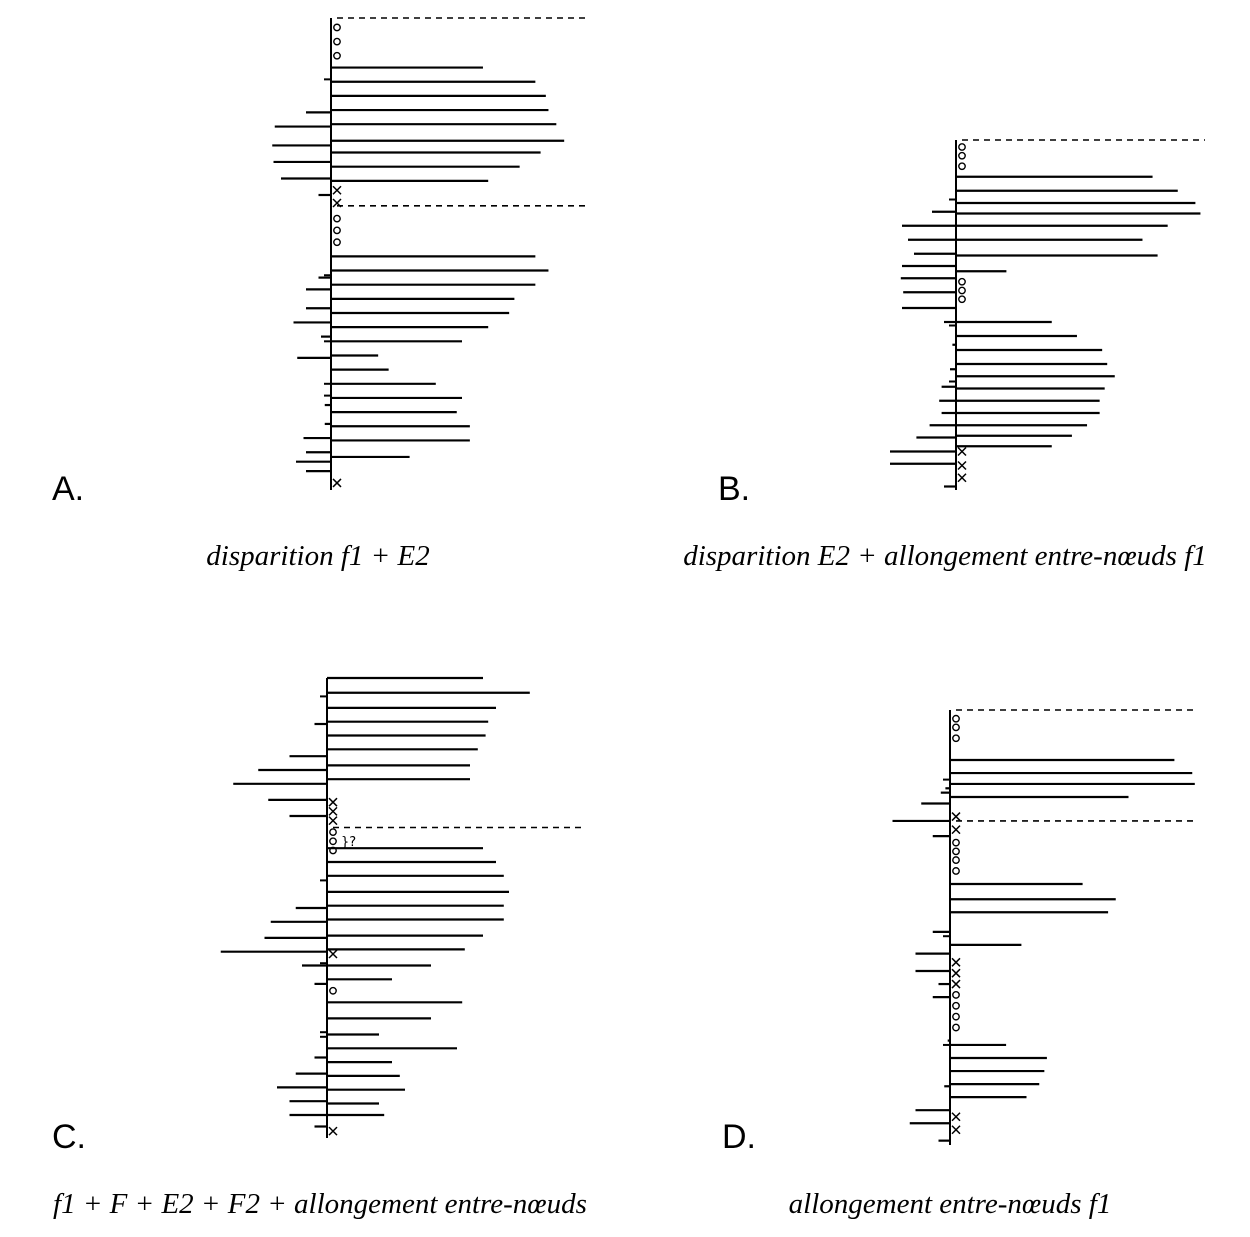 The width and height of the screenshot is (1250, 1237). Describe the element at coordinates (739, 1137) in the screenshot. I see `panel-d-letter: D.` at that location.